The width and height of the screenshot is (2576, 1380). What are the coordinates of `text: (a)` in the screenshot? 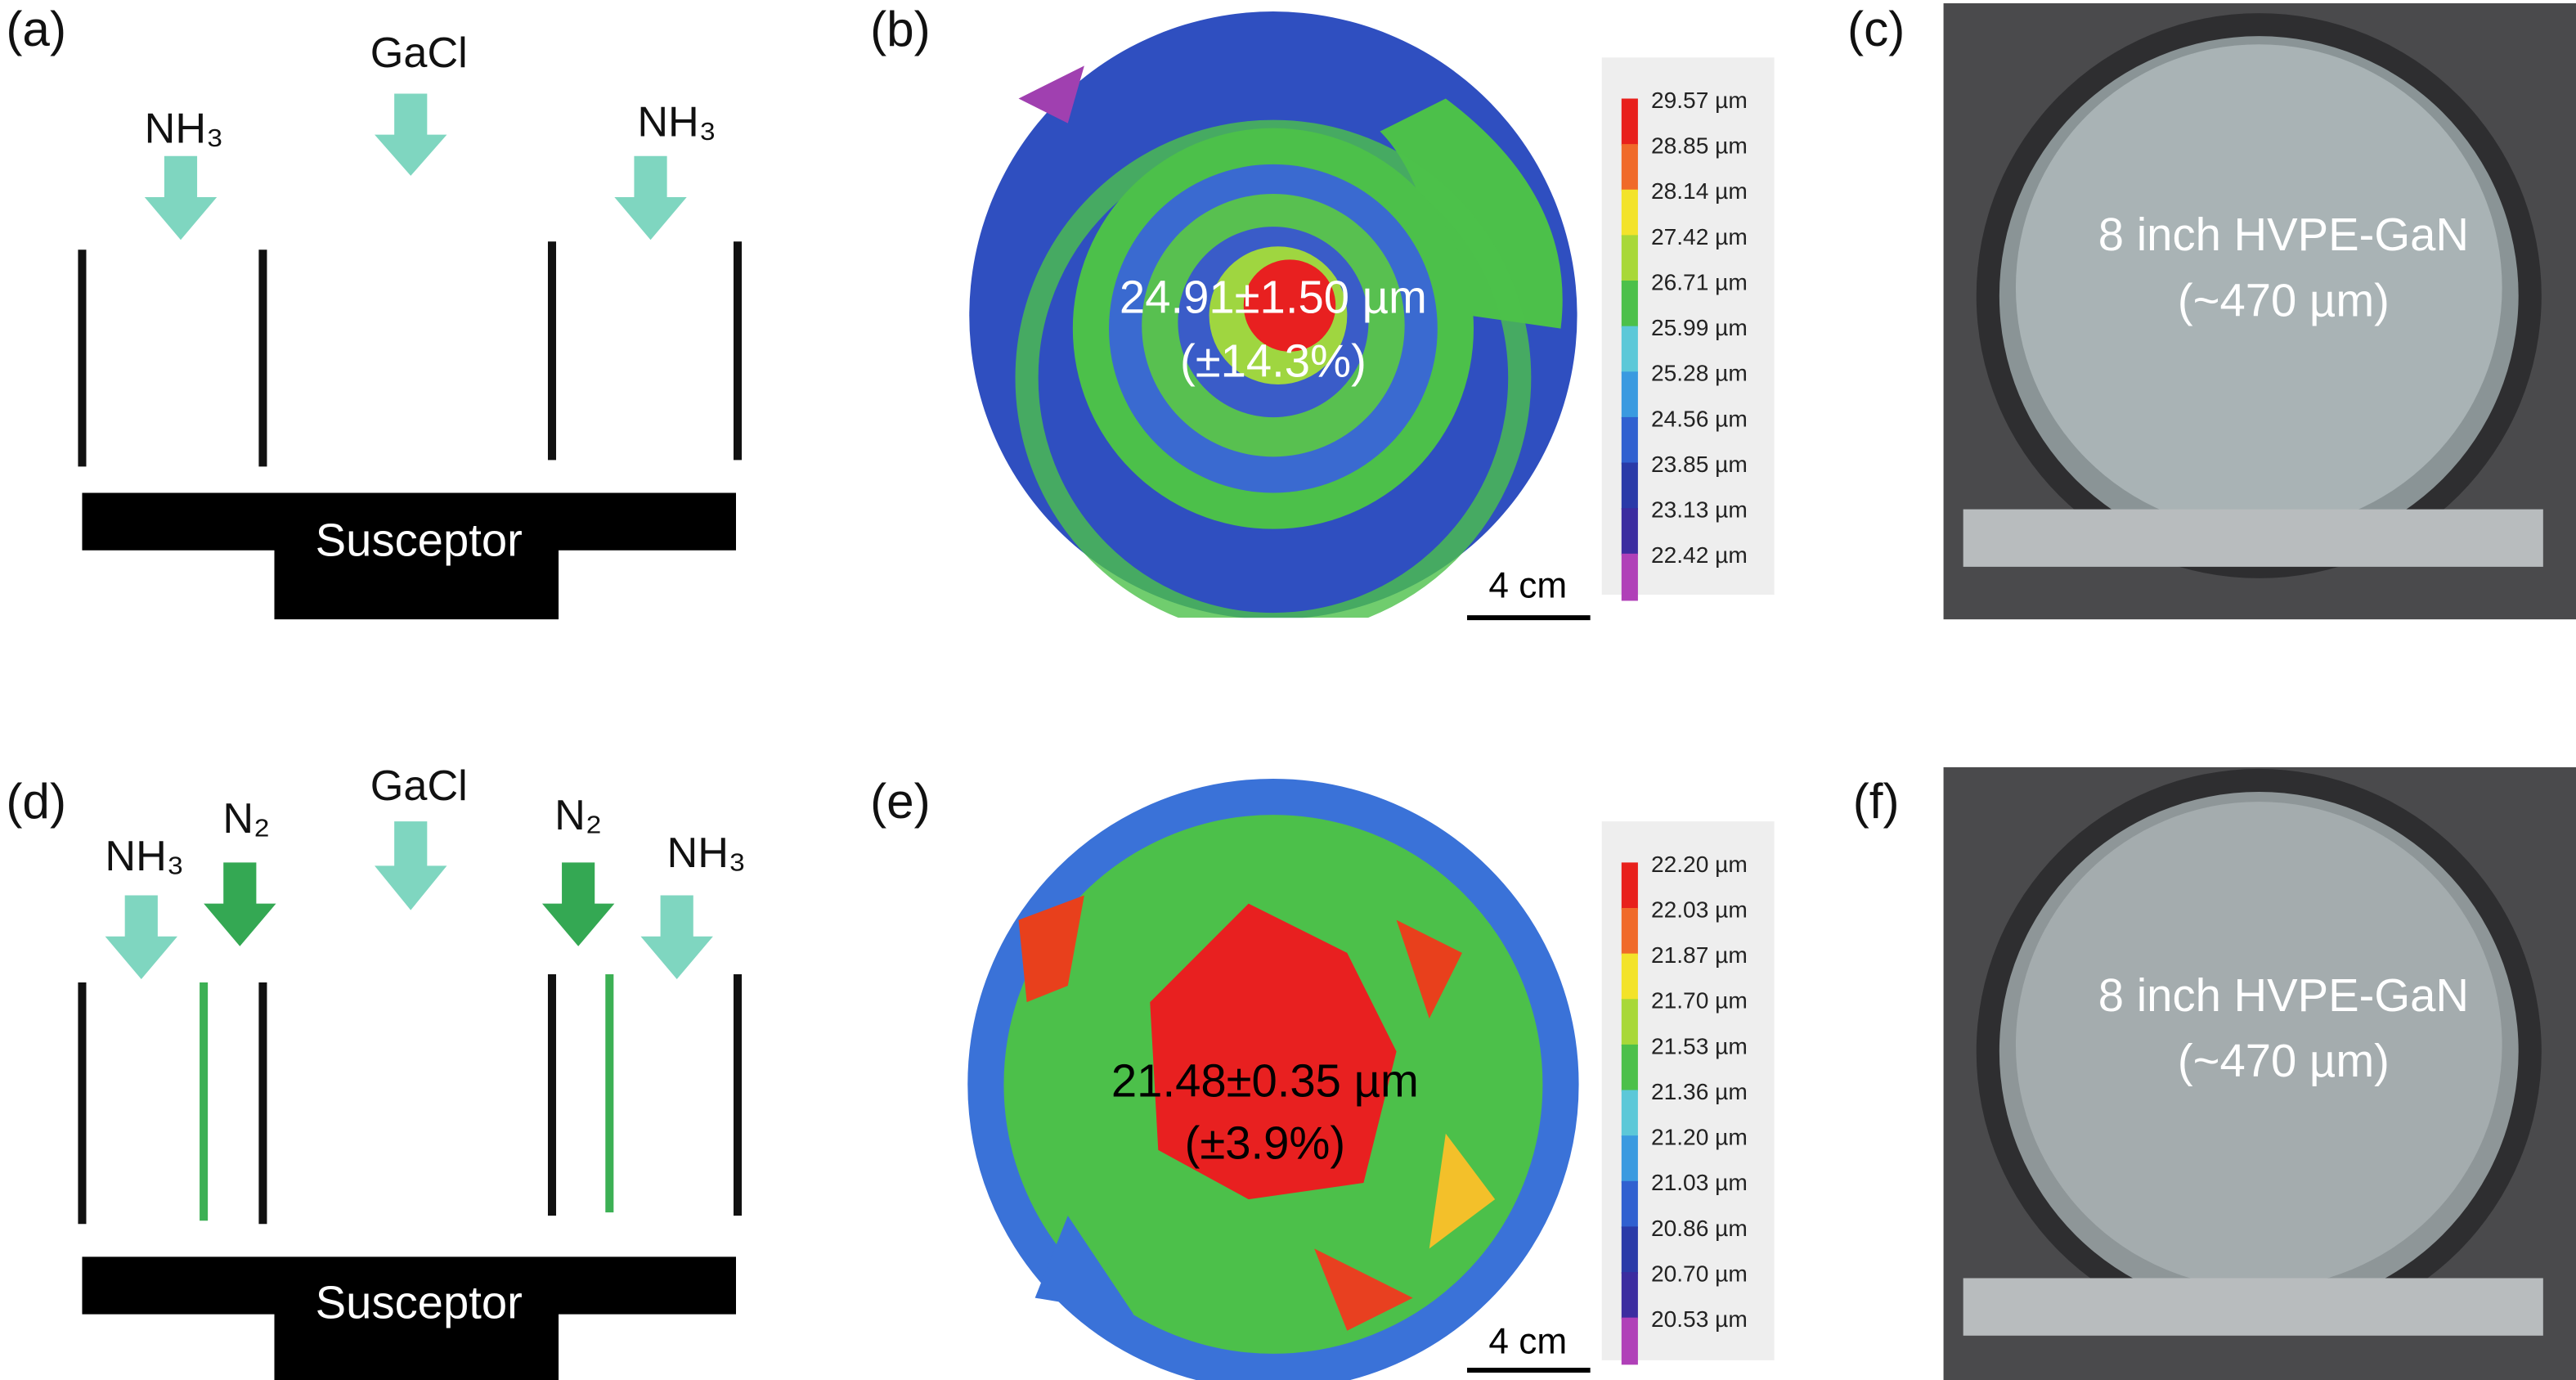 It's located at (36, 28).